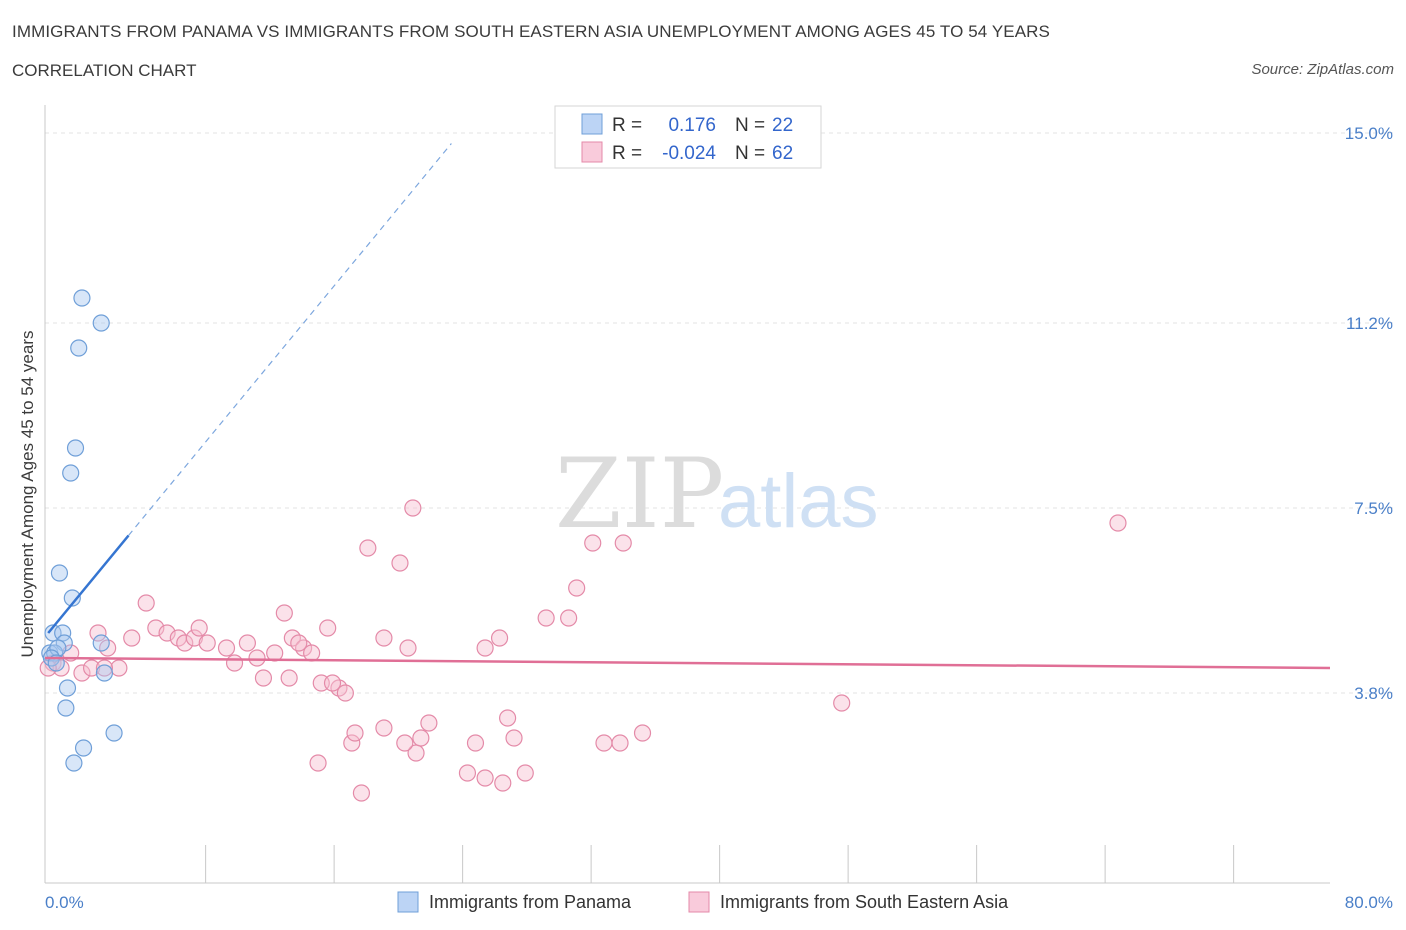 This screenshot has height=930, width=1406. I want to click on legend-n-label-2: N =, so click(750, 153).